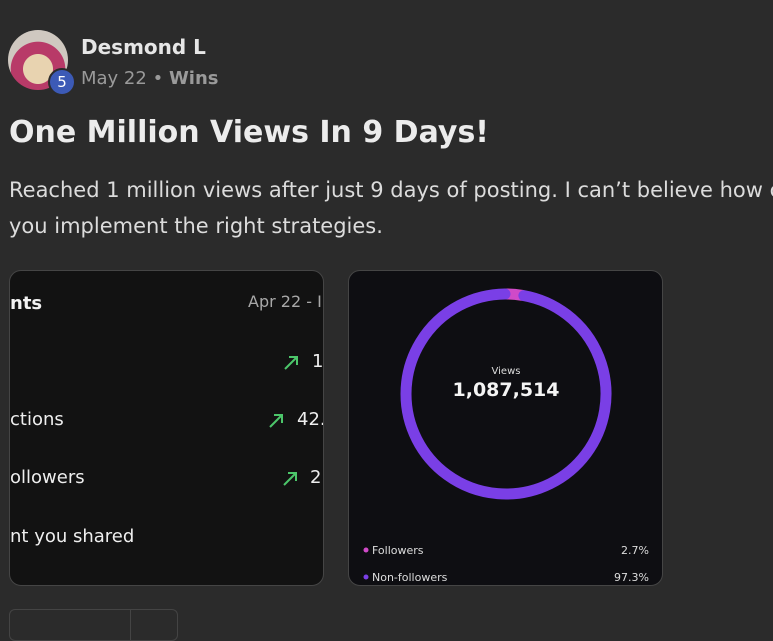 The image size is (773, 641). Describe the element at coordinates (318, 361) in the screenshot. I see `row-value: 1.` at that location.